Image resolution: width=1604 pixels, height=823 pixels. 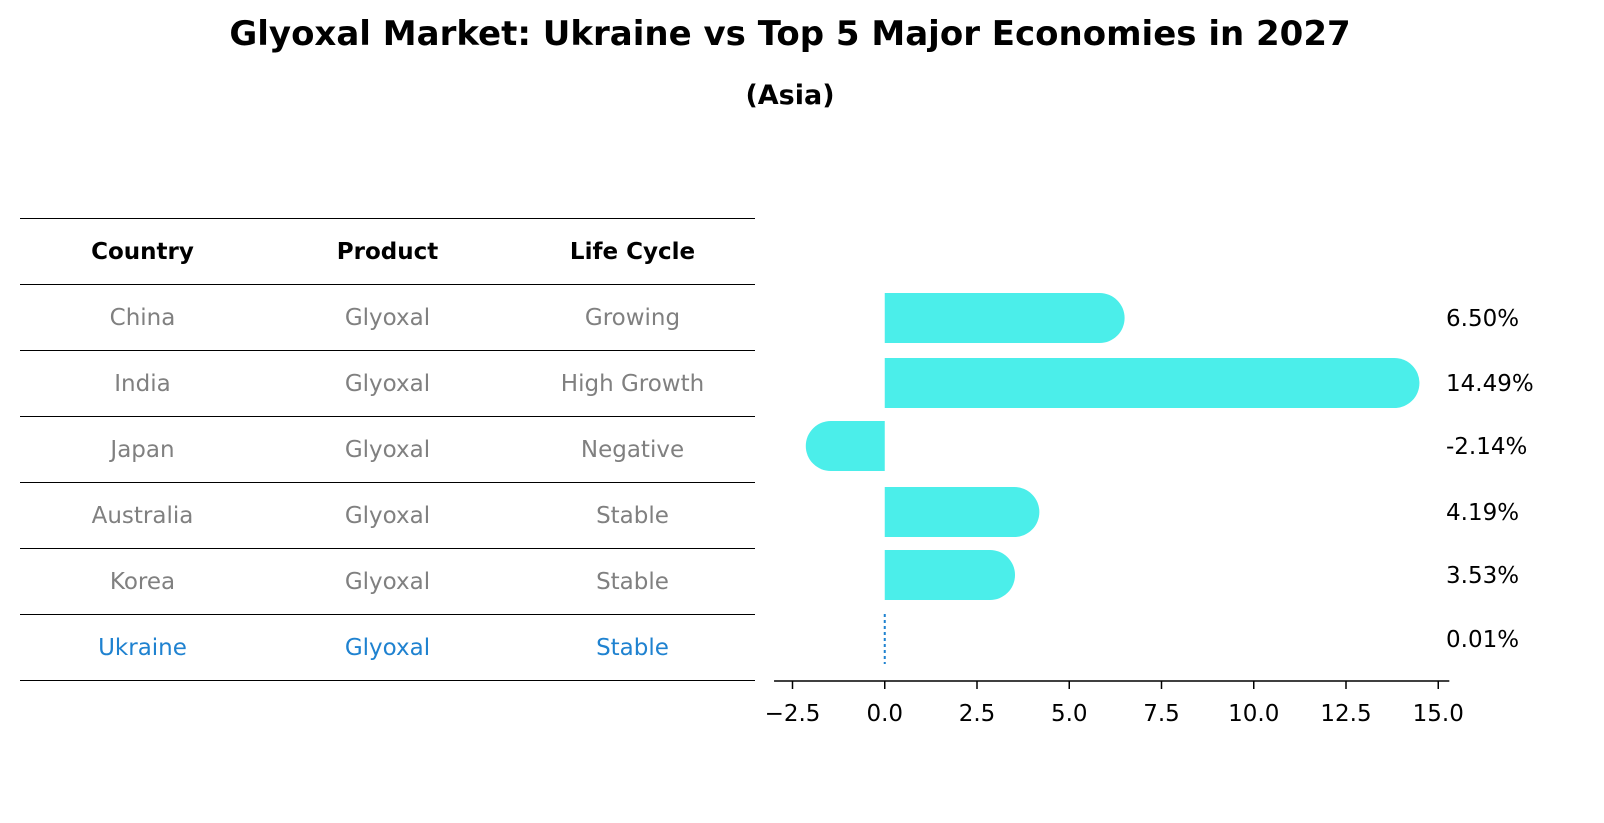 I want to click on table-row: India Glyoxal High Growth, so click(x=387, y=383).